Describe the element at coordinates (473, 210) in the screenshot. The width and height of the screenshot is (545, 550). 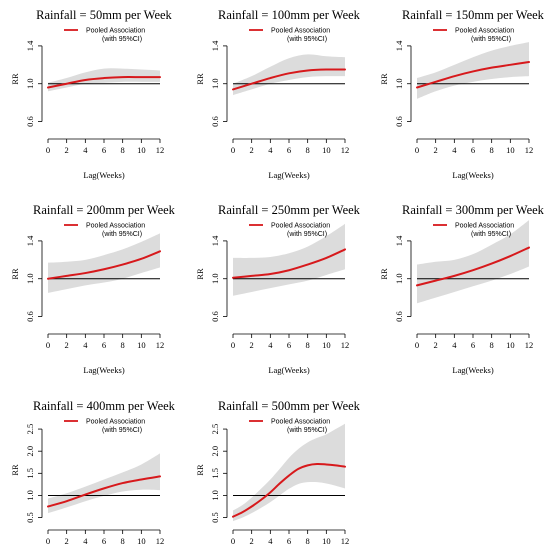
I see `chart-title: Rainfall = 300mm per Week` at that location.